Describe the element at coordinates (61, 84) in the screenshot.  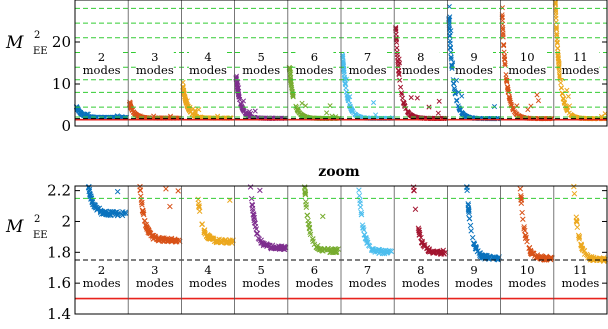
I see `y-tick-label: 10` at that location.